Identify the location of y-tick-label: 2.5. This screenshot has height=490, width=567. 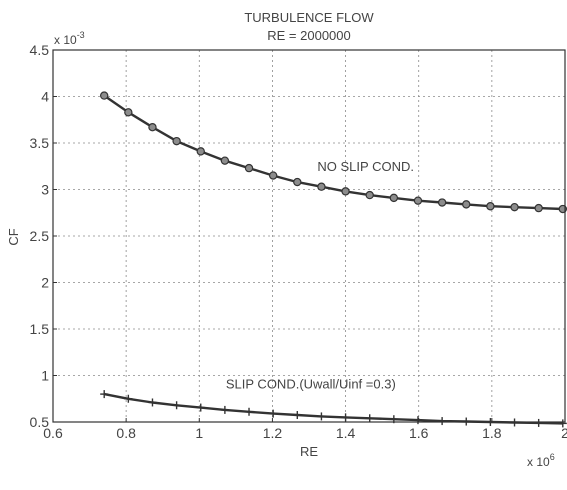
(40, 236).